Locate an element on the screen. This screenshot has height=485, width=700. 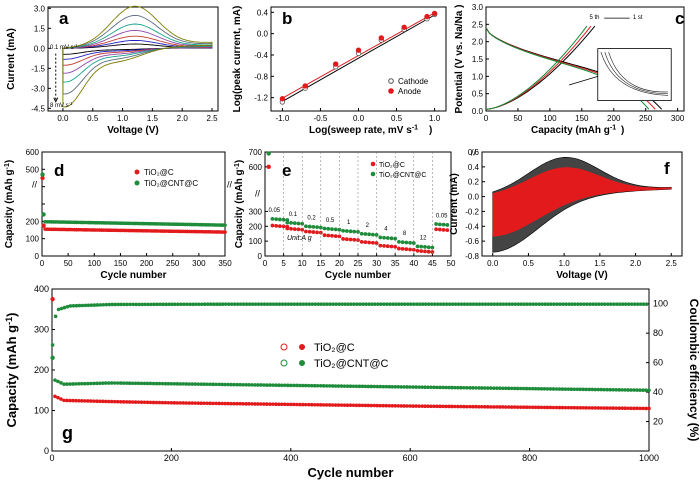
legend-marker is located at coordinates (373, 164).